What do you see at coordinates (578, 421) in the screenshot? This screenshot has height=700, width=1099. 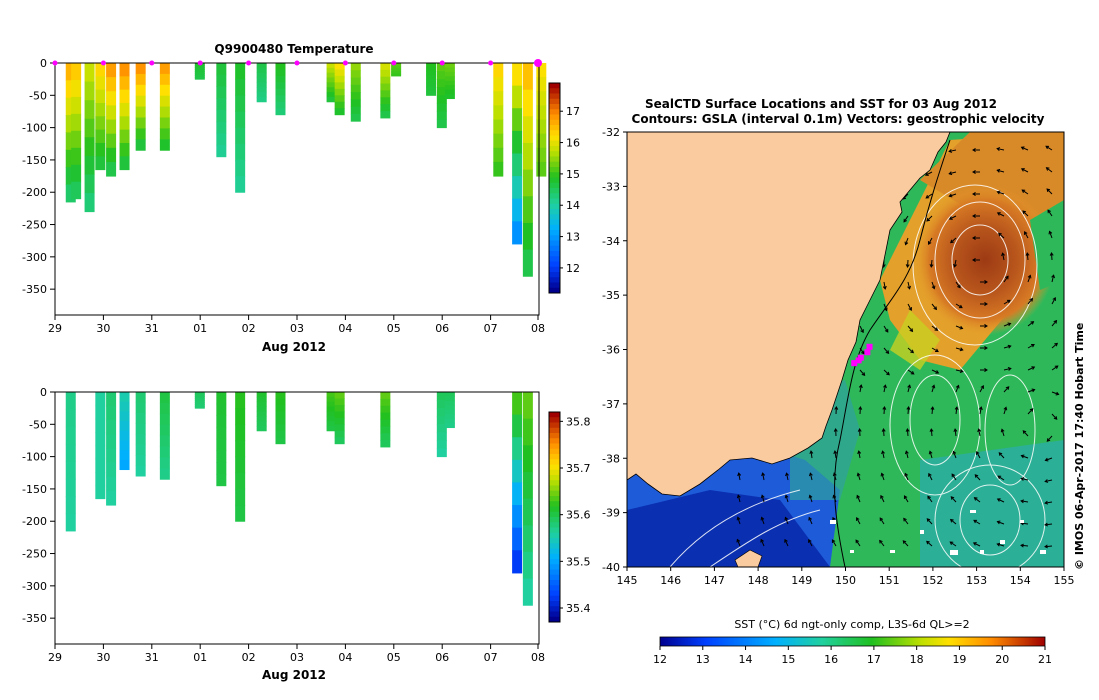 I see `colorbar-tick-label: 35.8` at bounding box center [578, 421].